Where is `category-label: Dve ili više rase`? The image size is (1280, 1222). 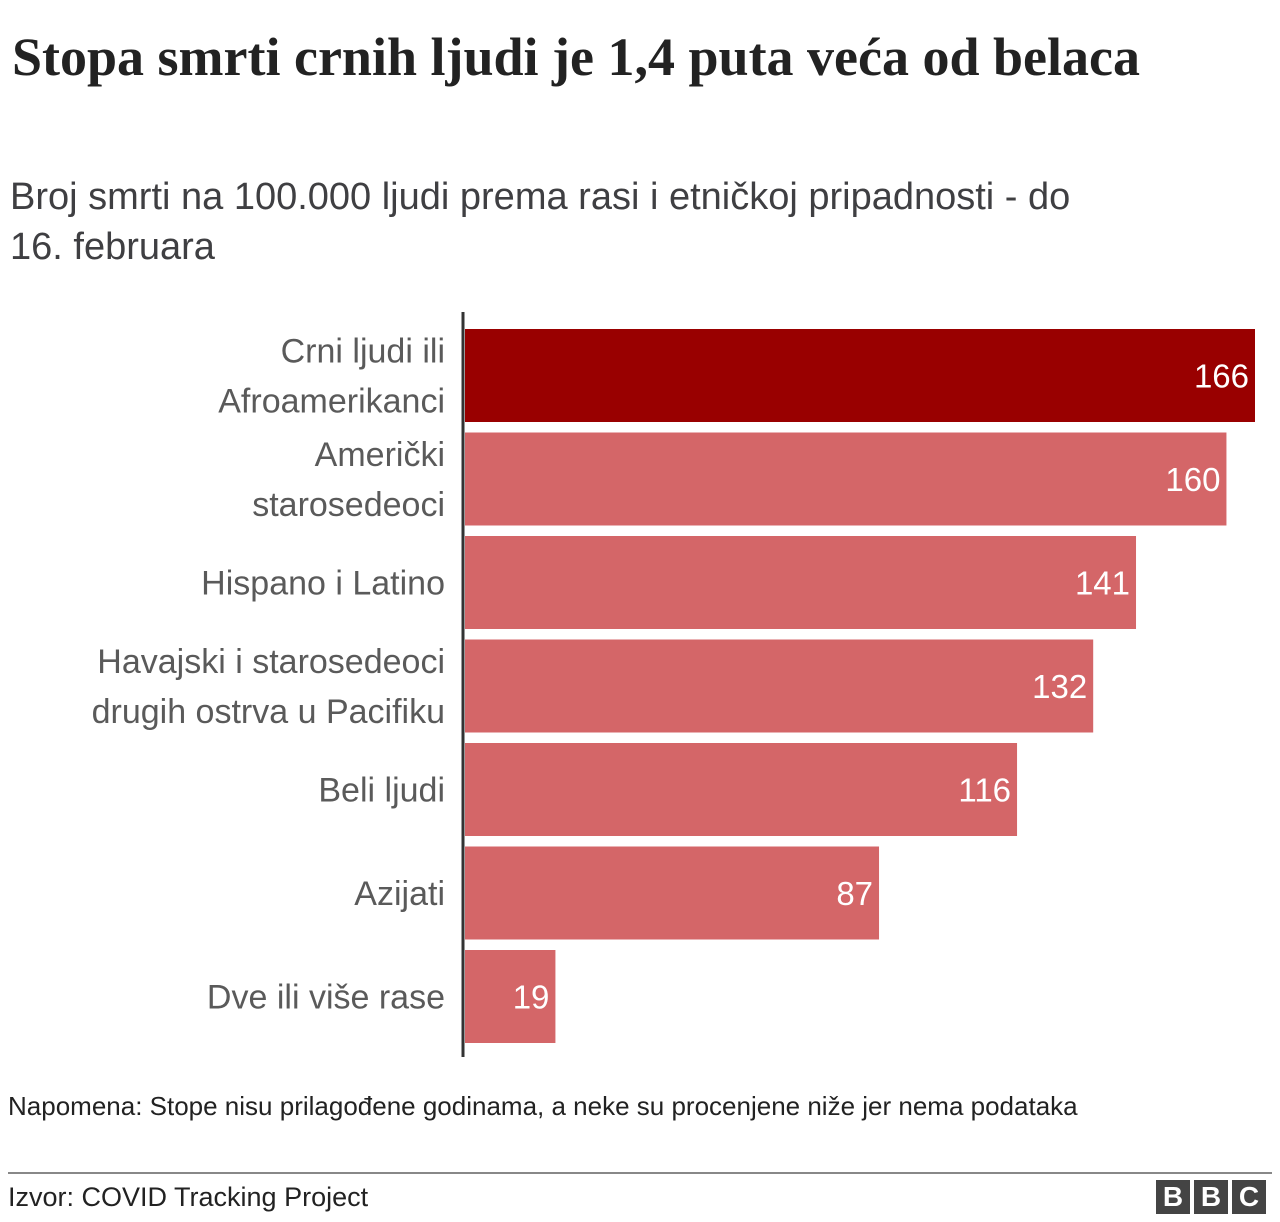 category-label: Dve ili više rase is located at coordinates (326, 998).